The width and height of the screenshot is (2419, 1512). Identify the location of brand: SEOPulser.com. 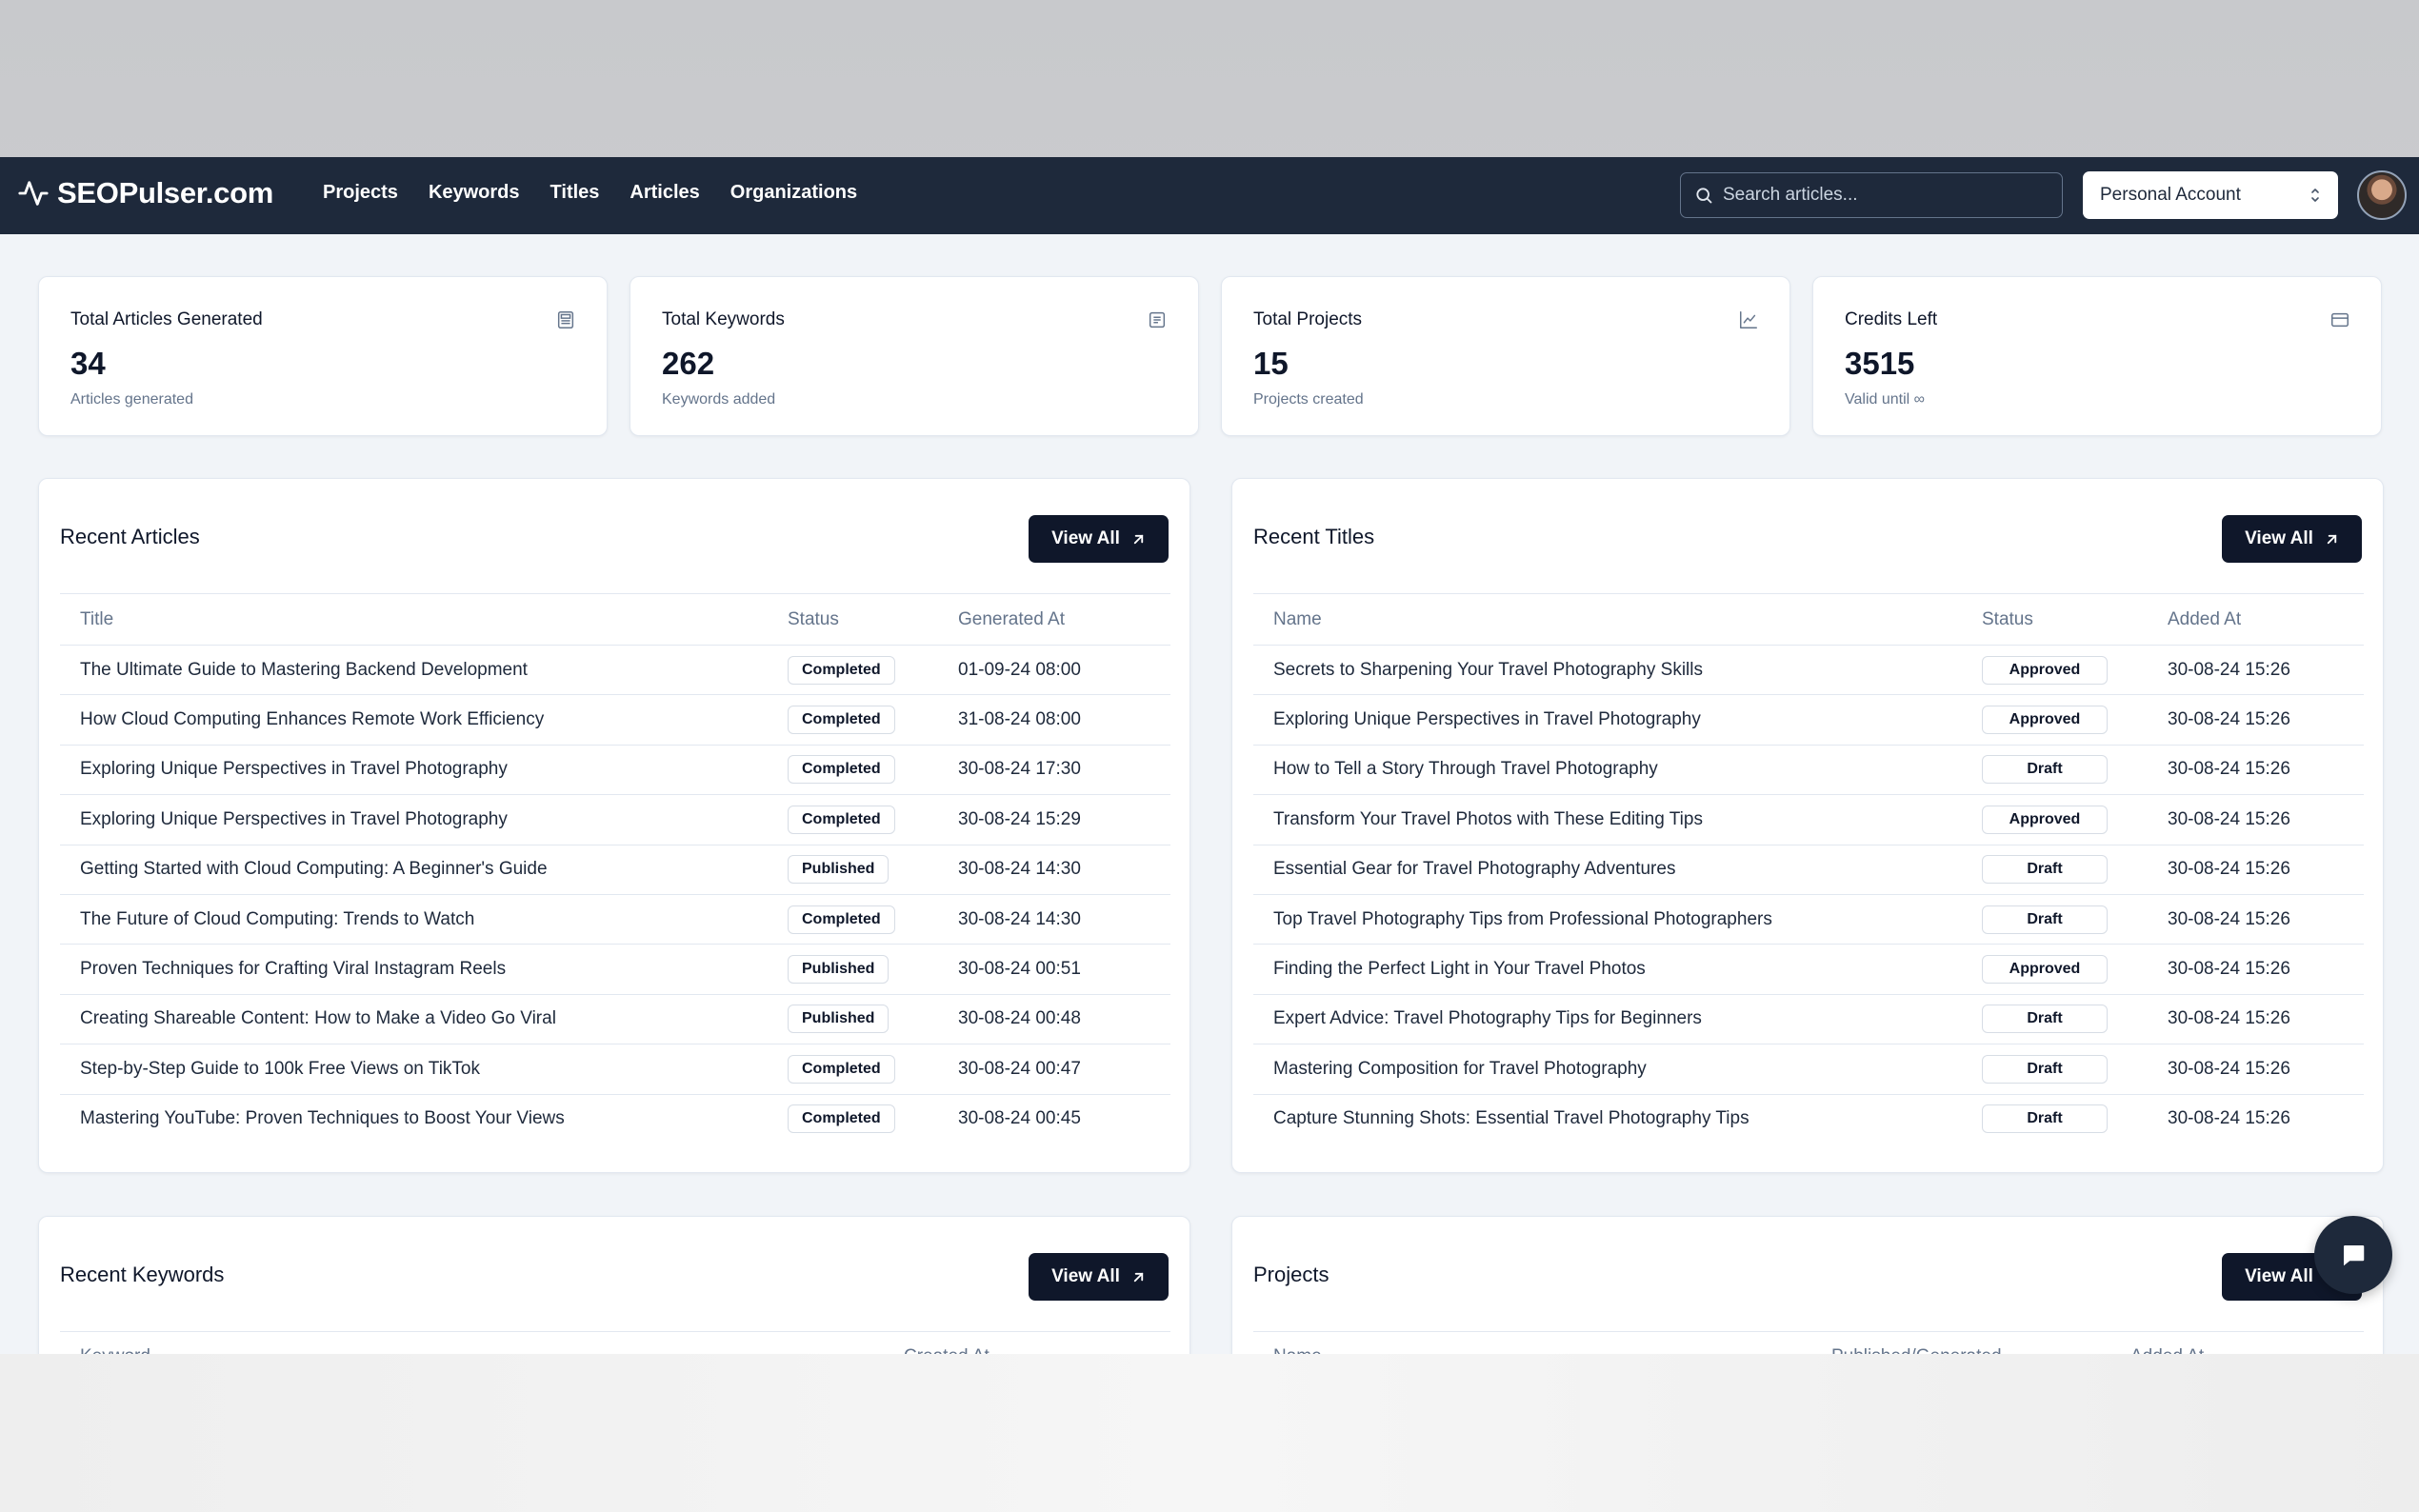
(145, 193).